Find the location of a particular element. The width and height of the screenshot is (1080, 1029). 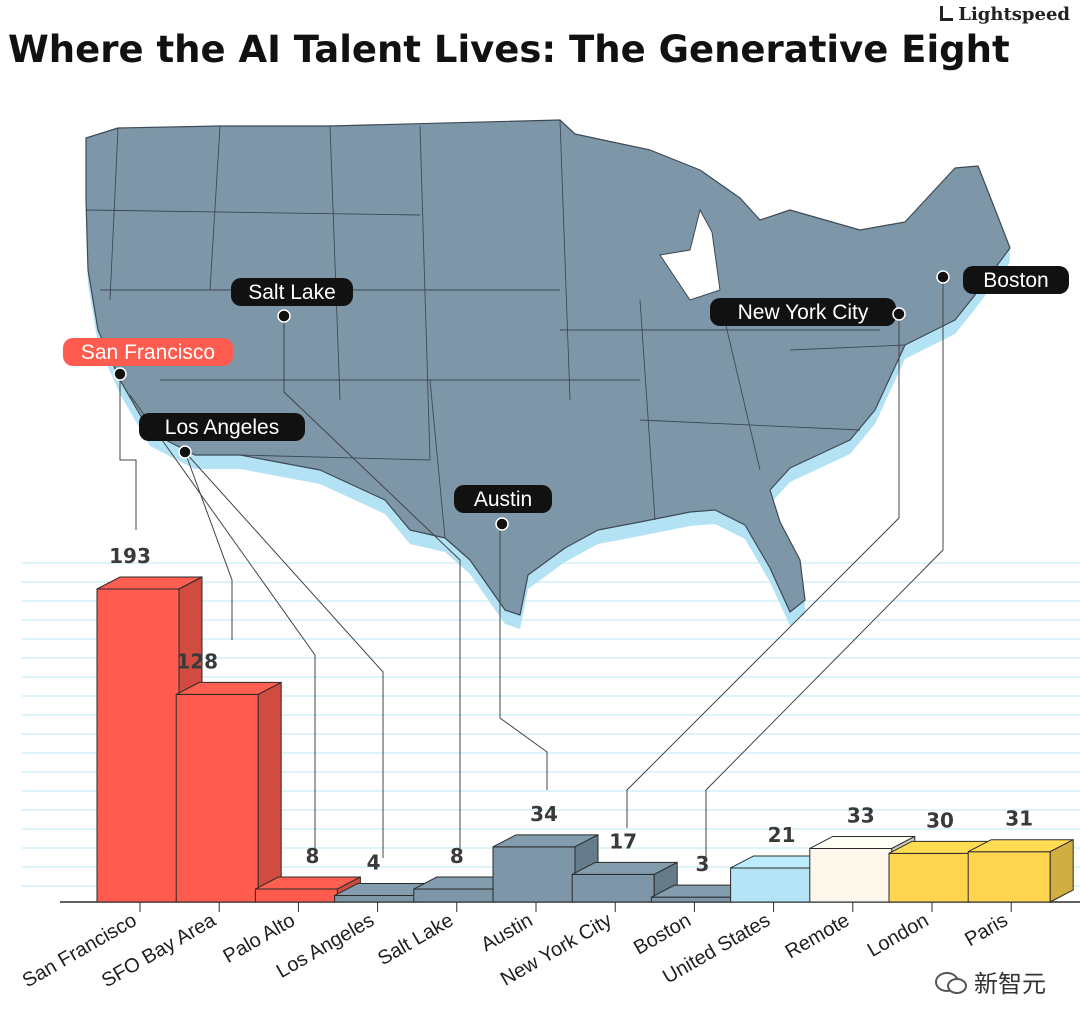

city-name: Salt Lake is located at coordinates (292, 292).